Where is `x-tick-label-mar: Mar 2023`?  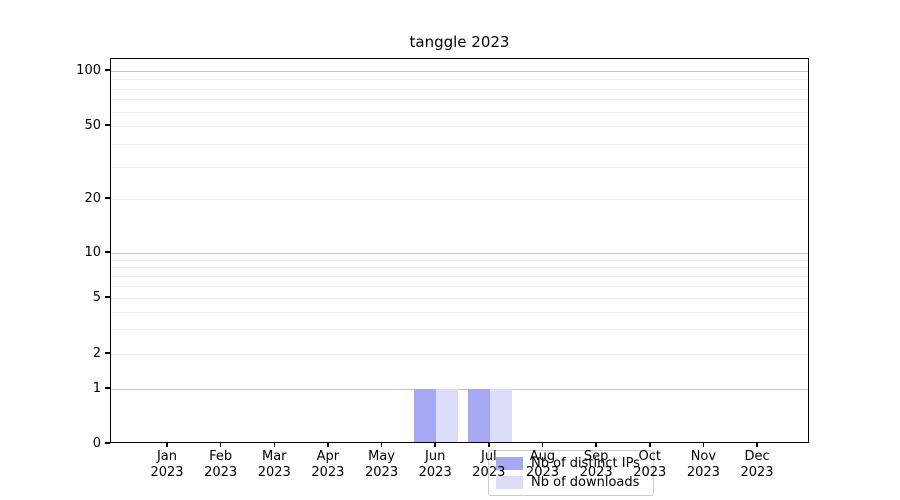 x-tick-label-mar: Mar 2023 is located at coordinates (274, 464).